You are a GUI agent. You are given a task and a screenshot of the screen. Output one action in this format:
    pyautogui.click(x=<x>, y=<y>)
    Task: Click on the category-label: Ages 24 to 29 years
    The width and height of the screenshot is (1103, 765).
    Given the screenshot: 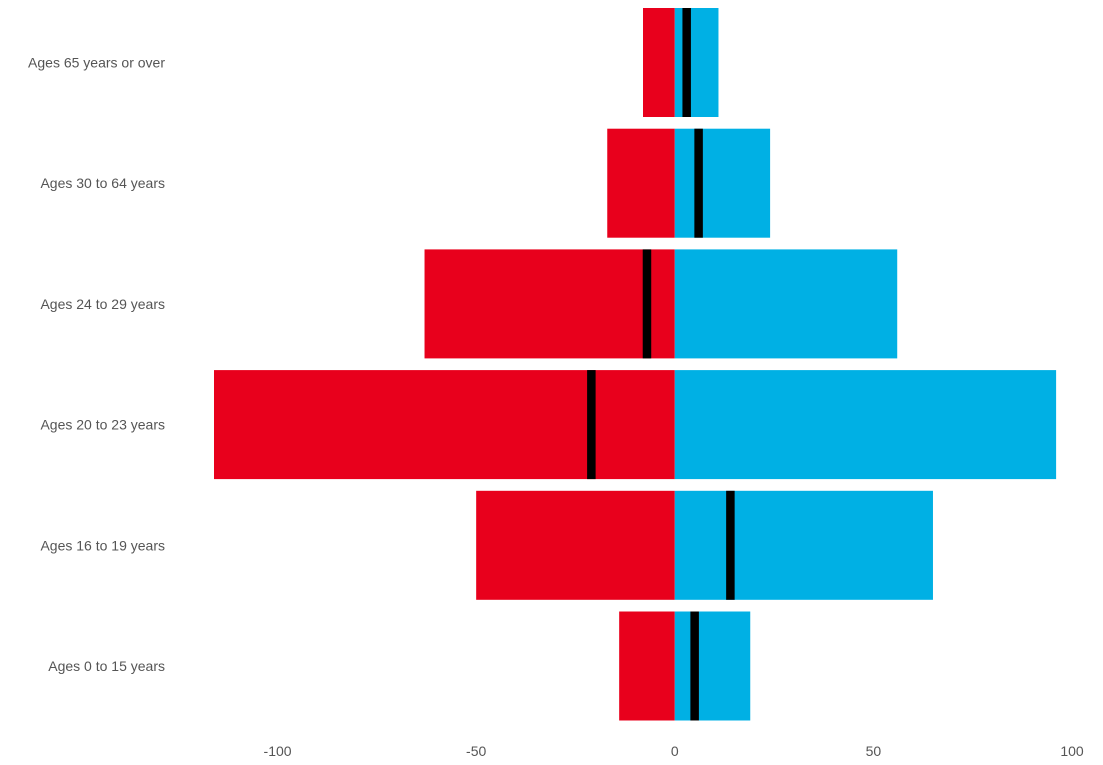 What is the action you would take?
    pyautogui.click(x=102, y=304)
    